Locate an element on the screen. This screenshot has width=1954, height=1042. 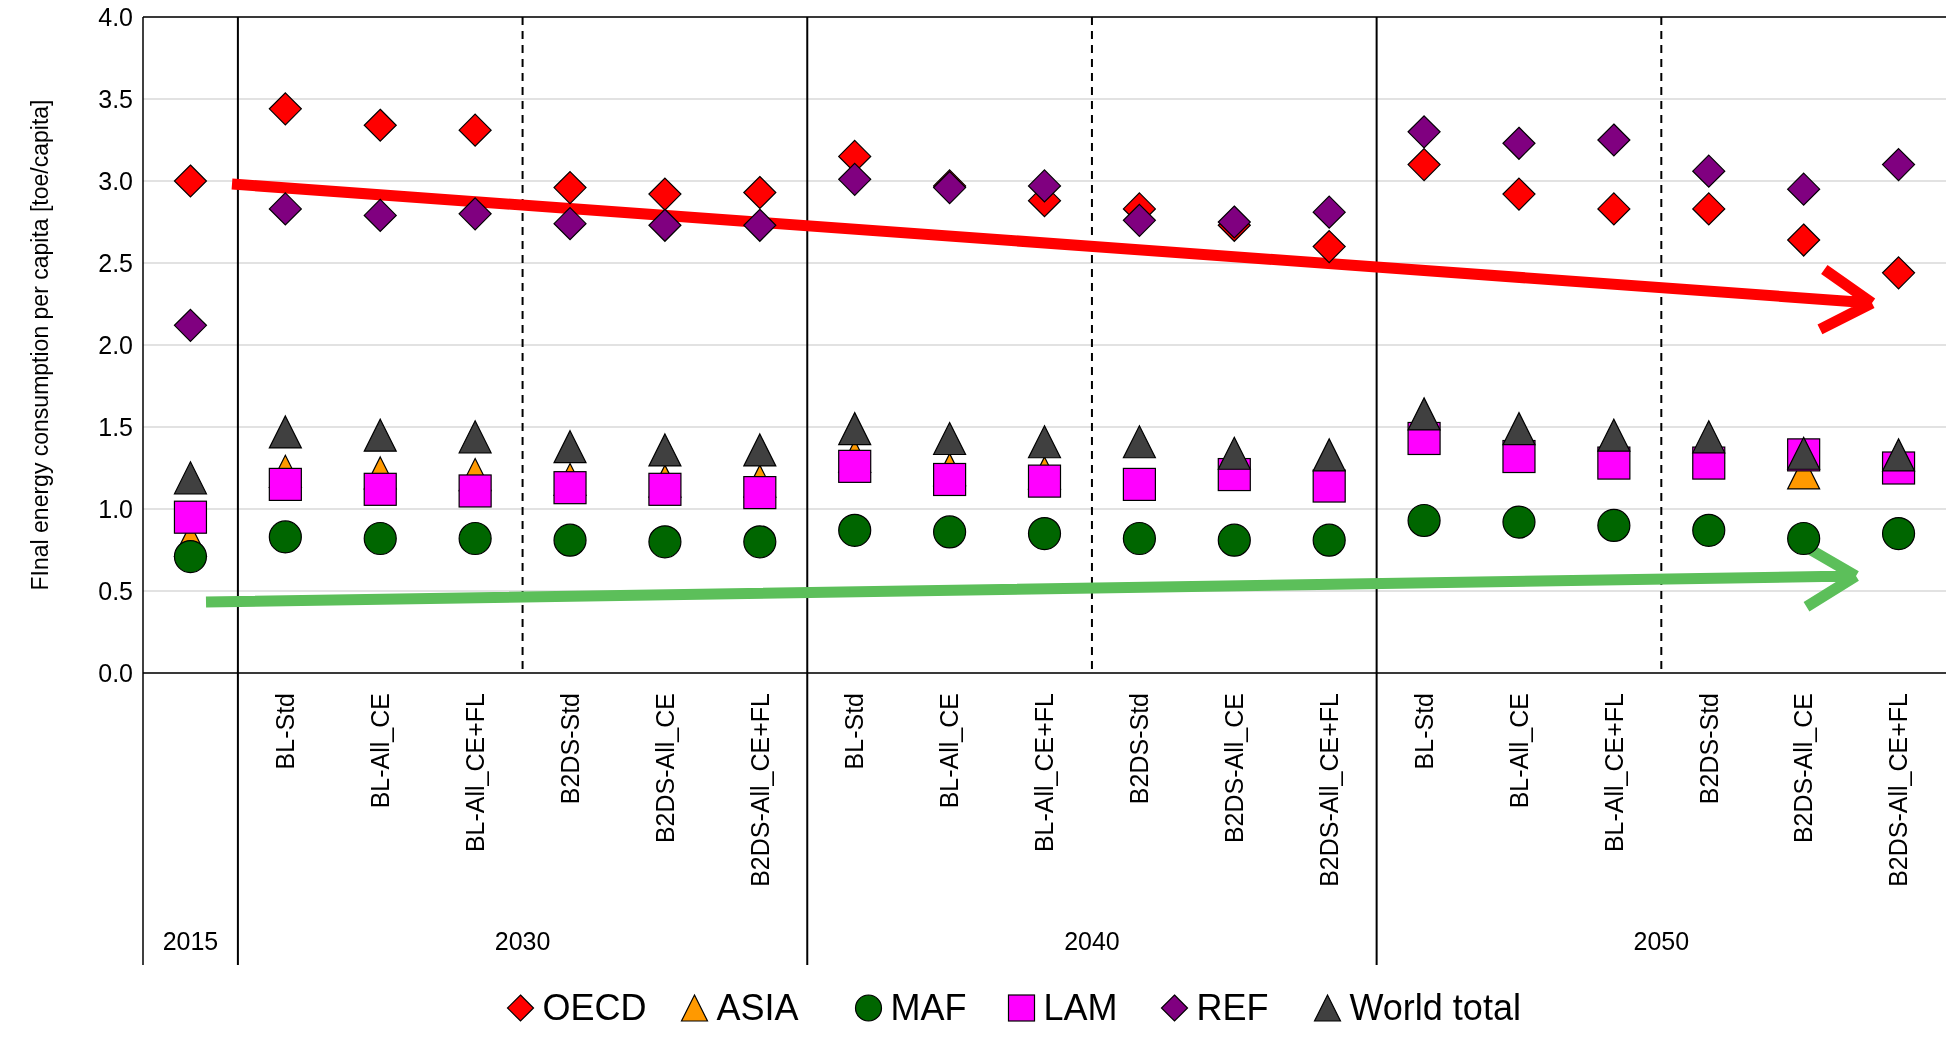
y-tick-label: 4.0 is located at coordinates (115, 16).